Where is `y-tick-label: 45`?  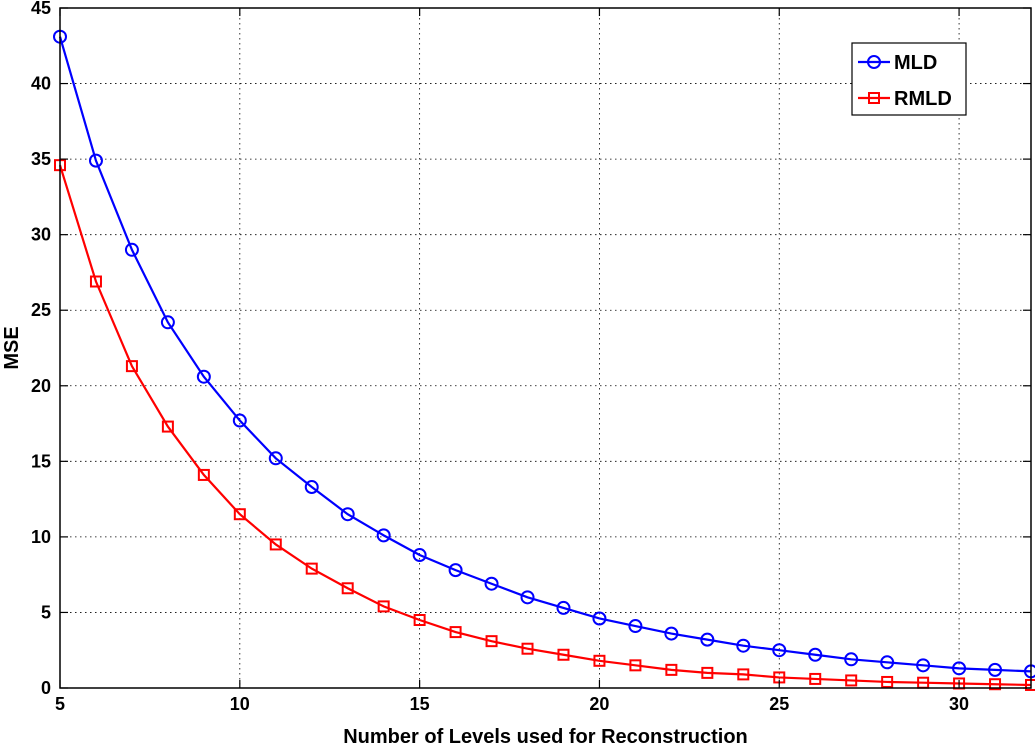
y-tick-label: 45 is located at coordinates (41, 9).